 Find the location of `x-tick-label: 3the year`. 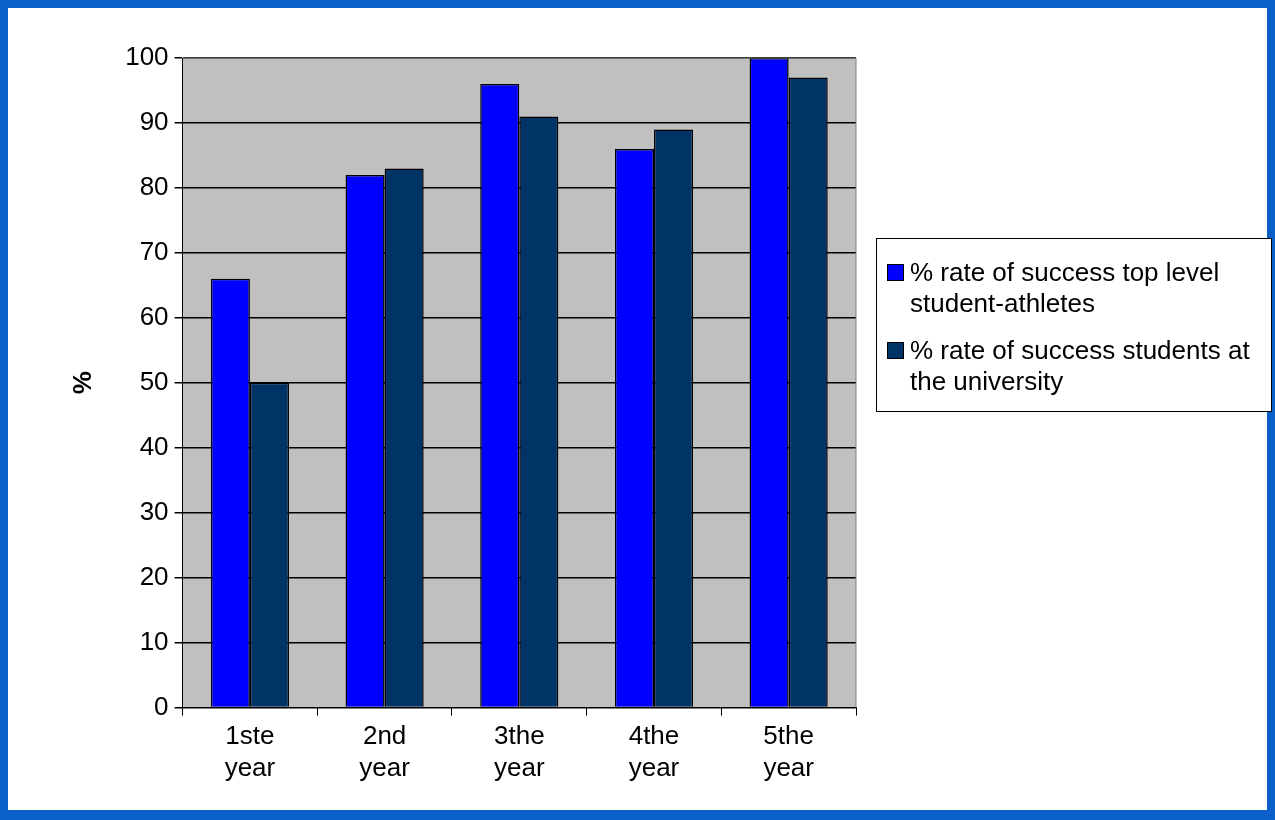

x-tick-label: 3the year is located at coordinates (519, 751).